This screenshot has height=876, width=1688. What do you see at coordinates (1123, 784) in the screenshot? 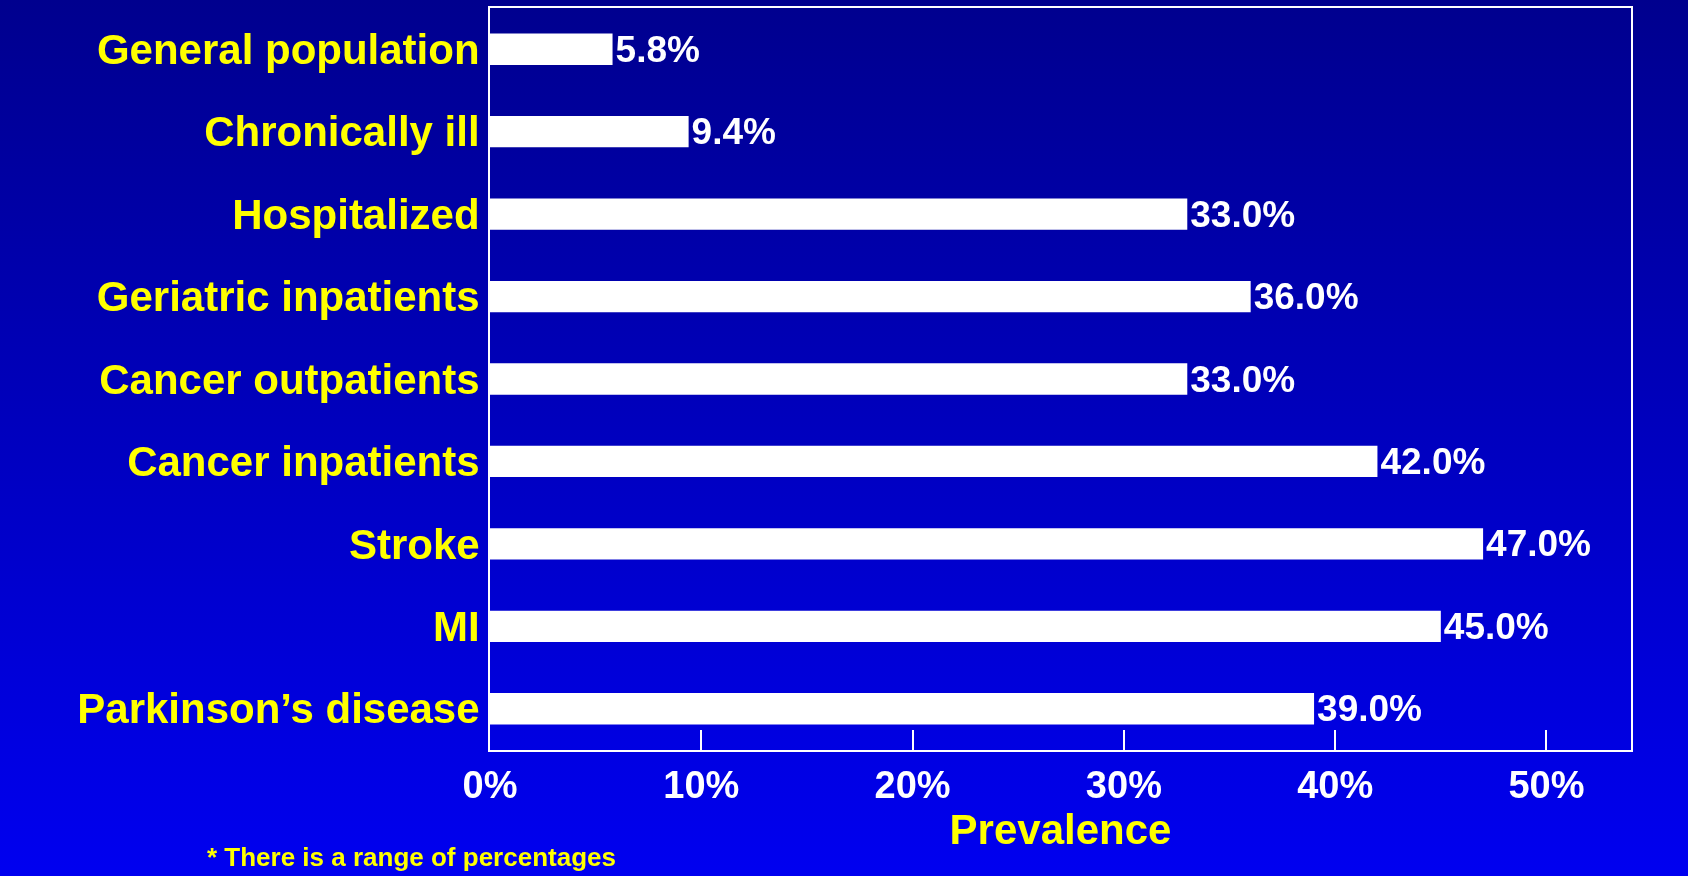
I see `x-tick-label: 30%` at bounding box center [1123, 784].